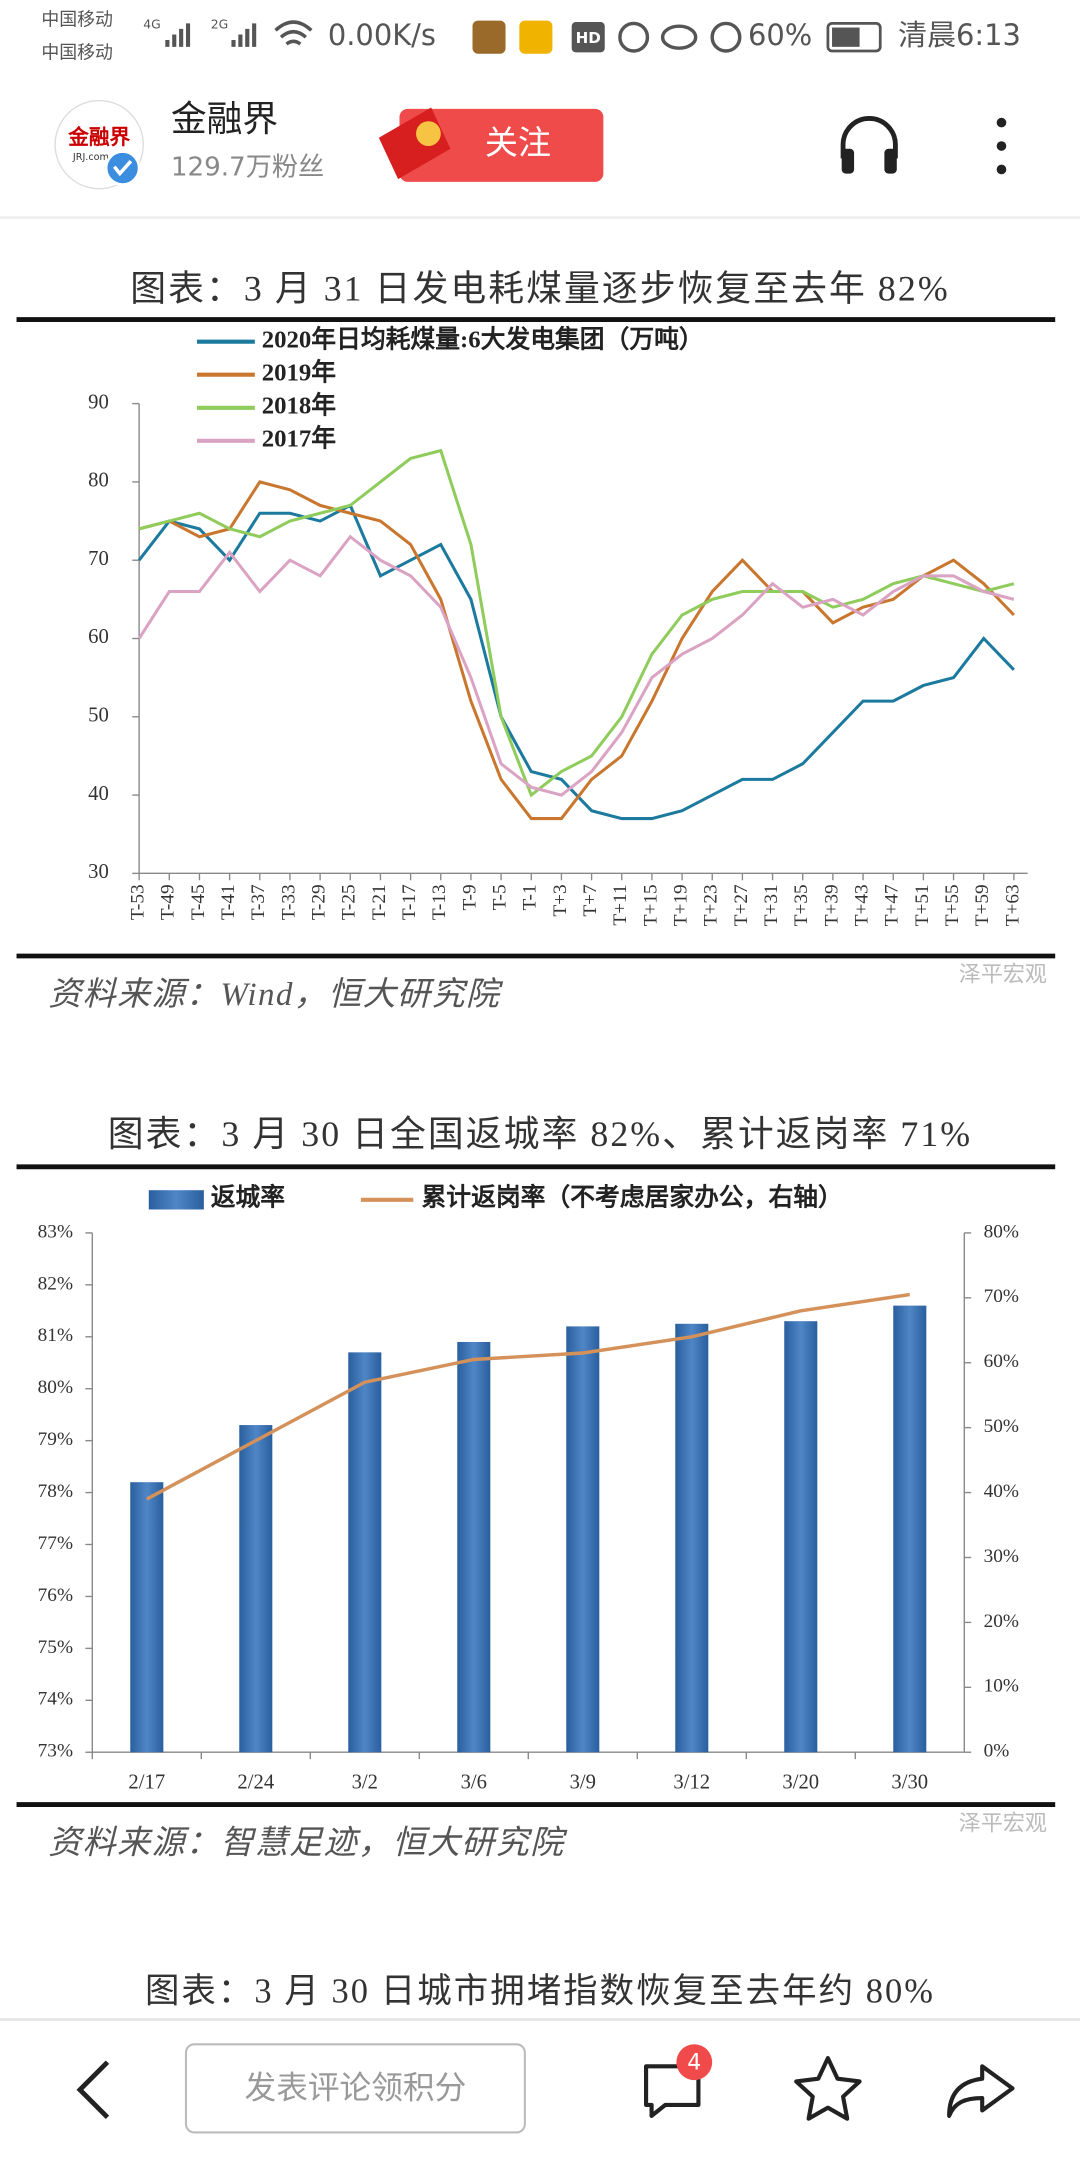 This screenshot has width=1080, height=2160. Describe the element at coordinates (349, 902) in the screenshot. I see `x-tick-label: T-25` at that location.